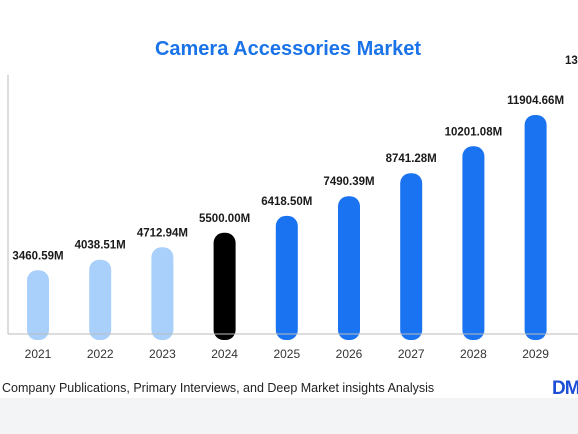 Image resolution: width=578 pixels, height=434 pixels. I want to click on bar-2029, so click(535, 227).